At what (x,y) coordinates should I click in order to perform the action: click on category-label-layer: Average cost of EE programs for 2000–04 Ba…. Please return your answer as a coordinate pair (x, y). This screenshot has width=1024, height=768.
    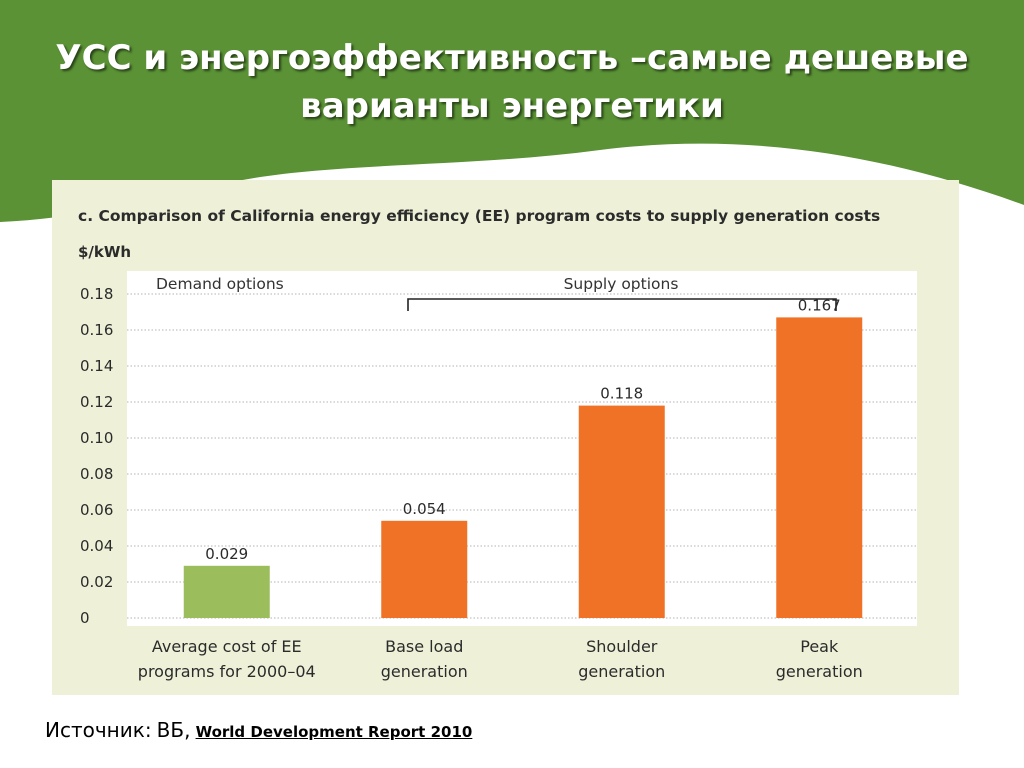
    Looking at the image, I should click on (500, 659).